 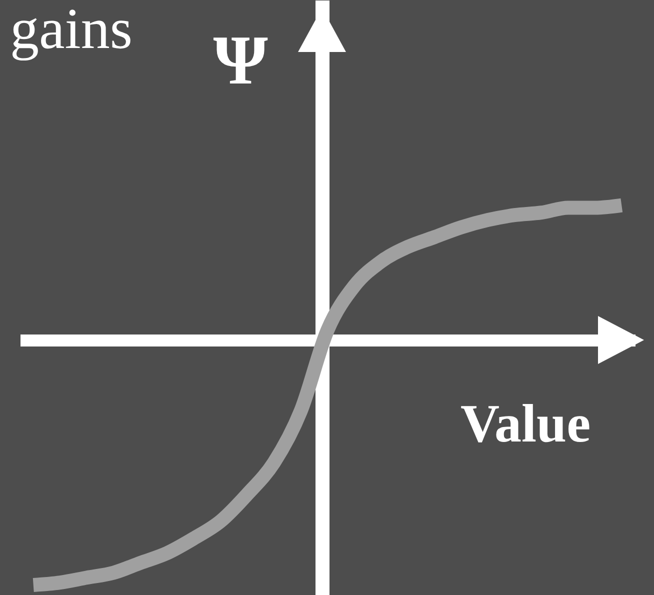 I want to click on text: gains, so click(x=71, y=30).